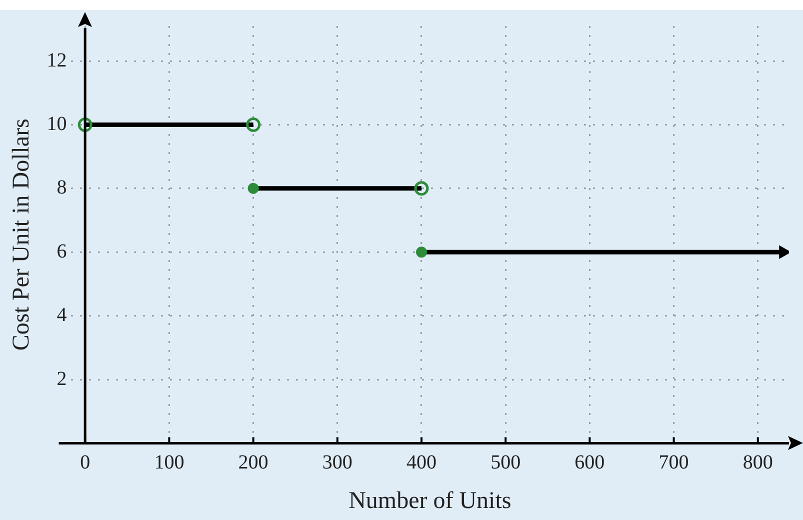  I want to click on y-tick-label: 10, so click(56, 123).